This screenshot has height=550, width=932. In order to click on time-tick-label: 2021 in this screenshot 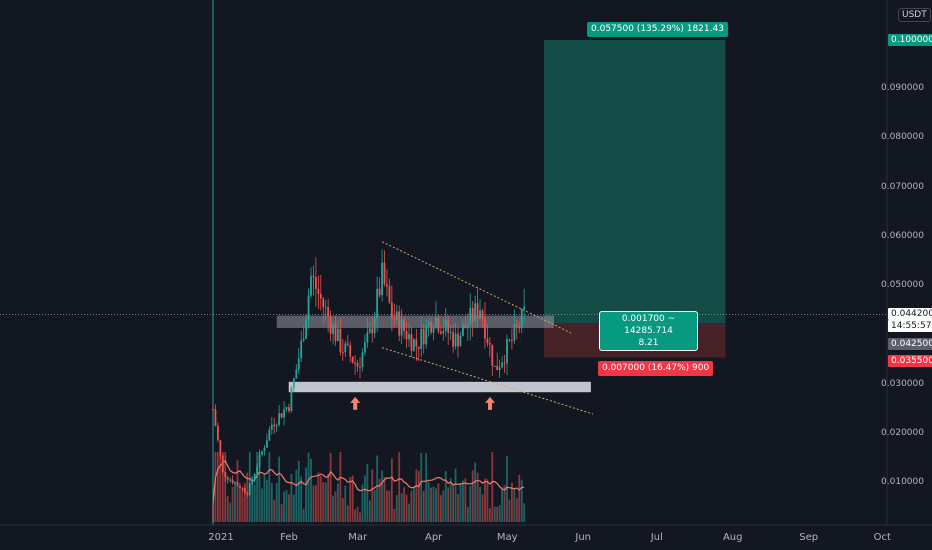, I will do `click(221, 537)`.